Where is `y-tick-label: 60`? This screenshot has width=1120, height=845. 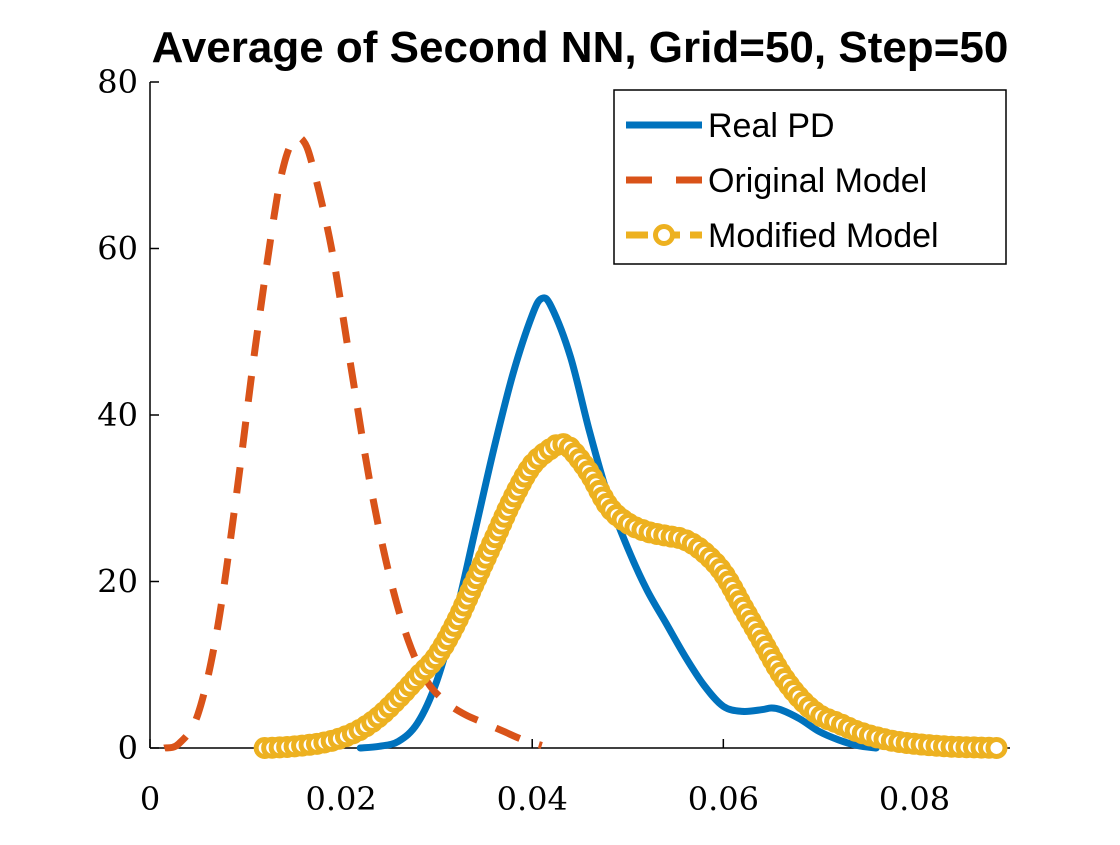
y-tick-label: 60 is located at coordinates (117, 249).